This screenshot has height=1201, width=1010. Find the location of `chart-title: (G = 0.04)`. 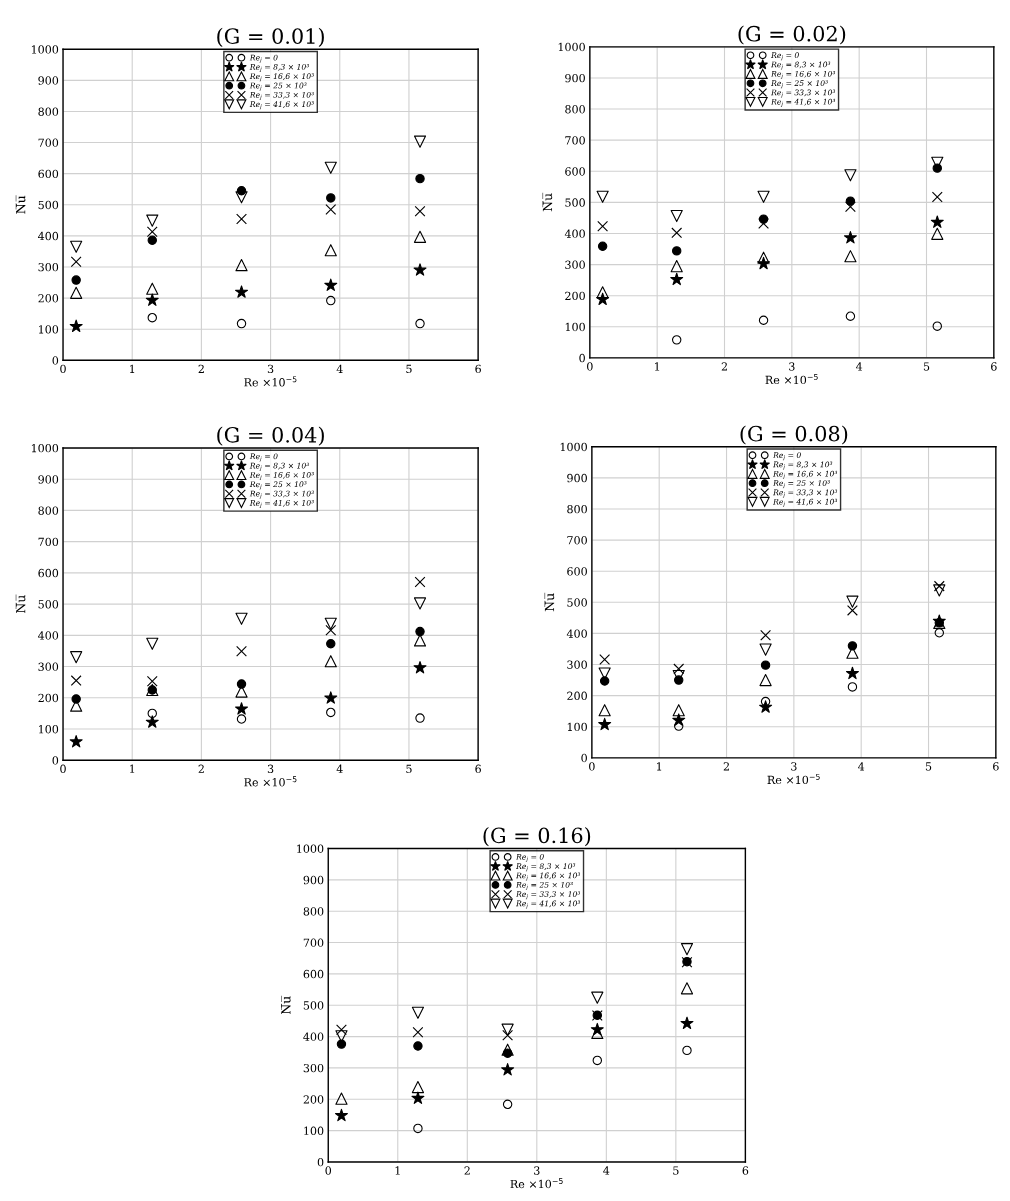

chart-title: (G = 0.04) is located at coordinates (270, 436).